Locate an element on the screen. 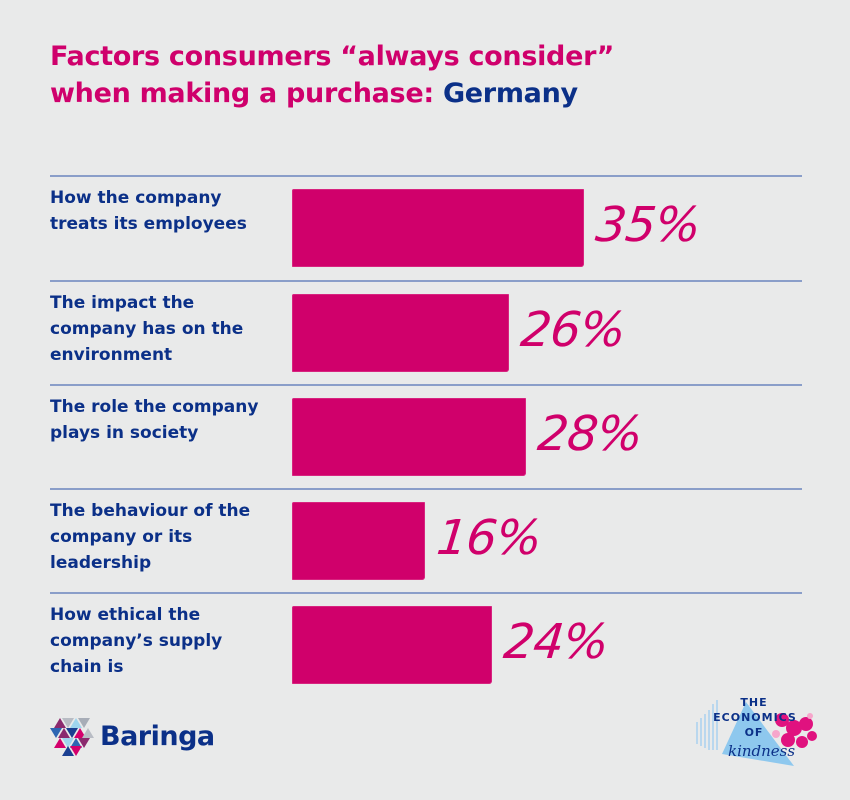 The height and width of the screenshot is (800, 850). campaign-graphic-icon is located at coordinates (756, 733).